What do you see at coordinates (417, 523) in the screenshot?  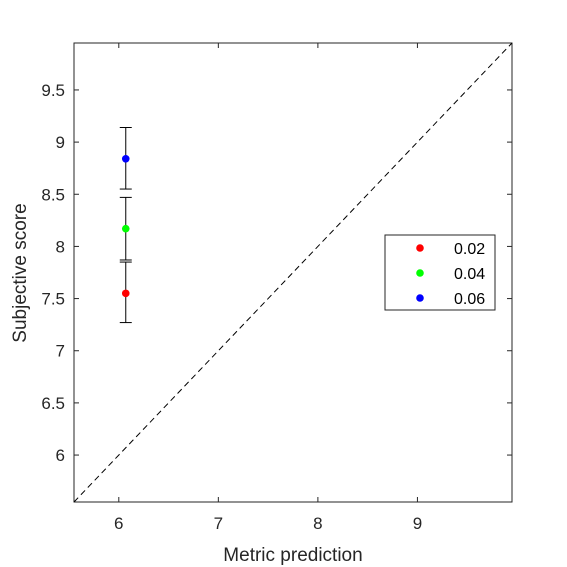 I see `x-tick-label: 9` at bounding box center [417, 523].